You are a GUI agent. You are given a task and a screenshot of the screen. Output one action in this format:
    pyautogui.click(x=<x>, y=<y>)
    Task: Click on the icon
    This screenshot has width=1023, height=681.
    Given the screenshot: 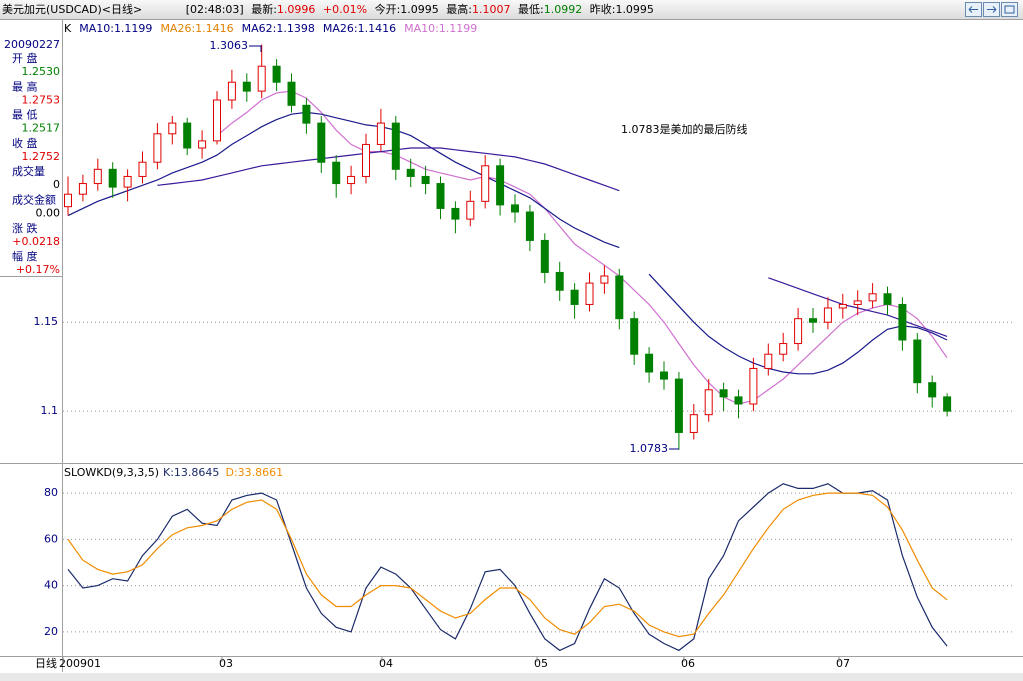 What is the action you would take?
    pyautogui.click(x=991, y=9)
    